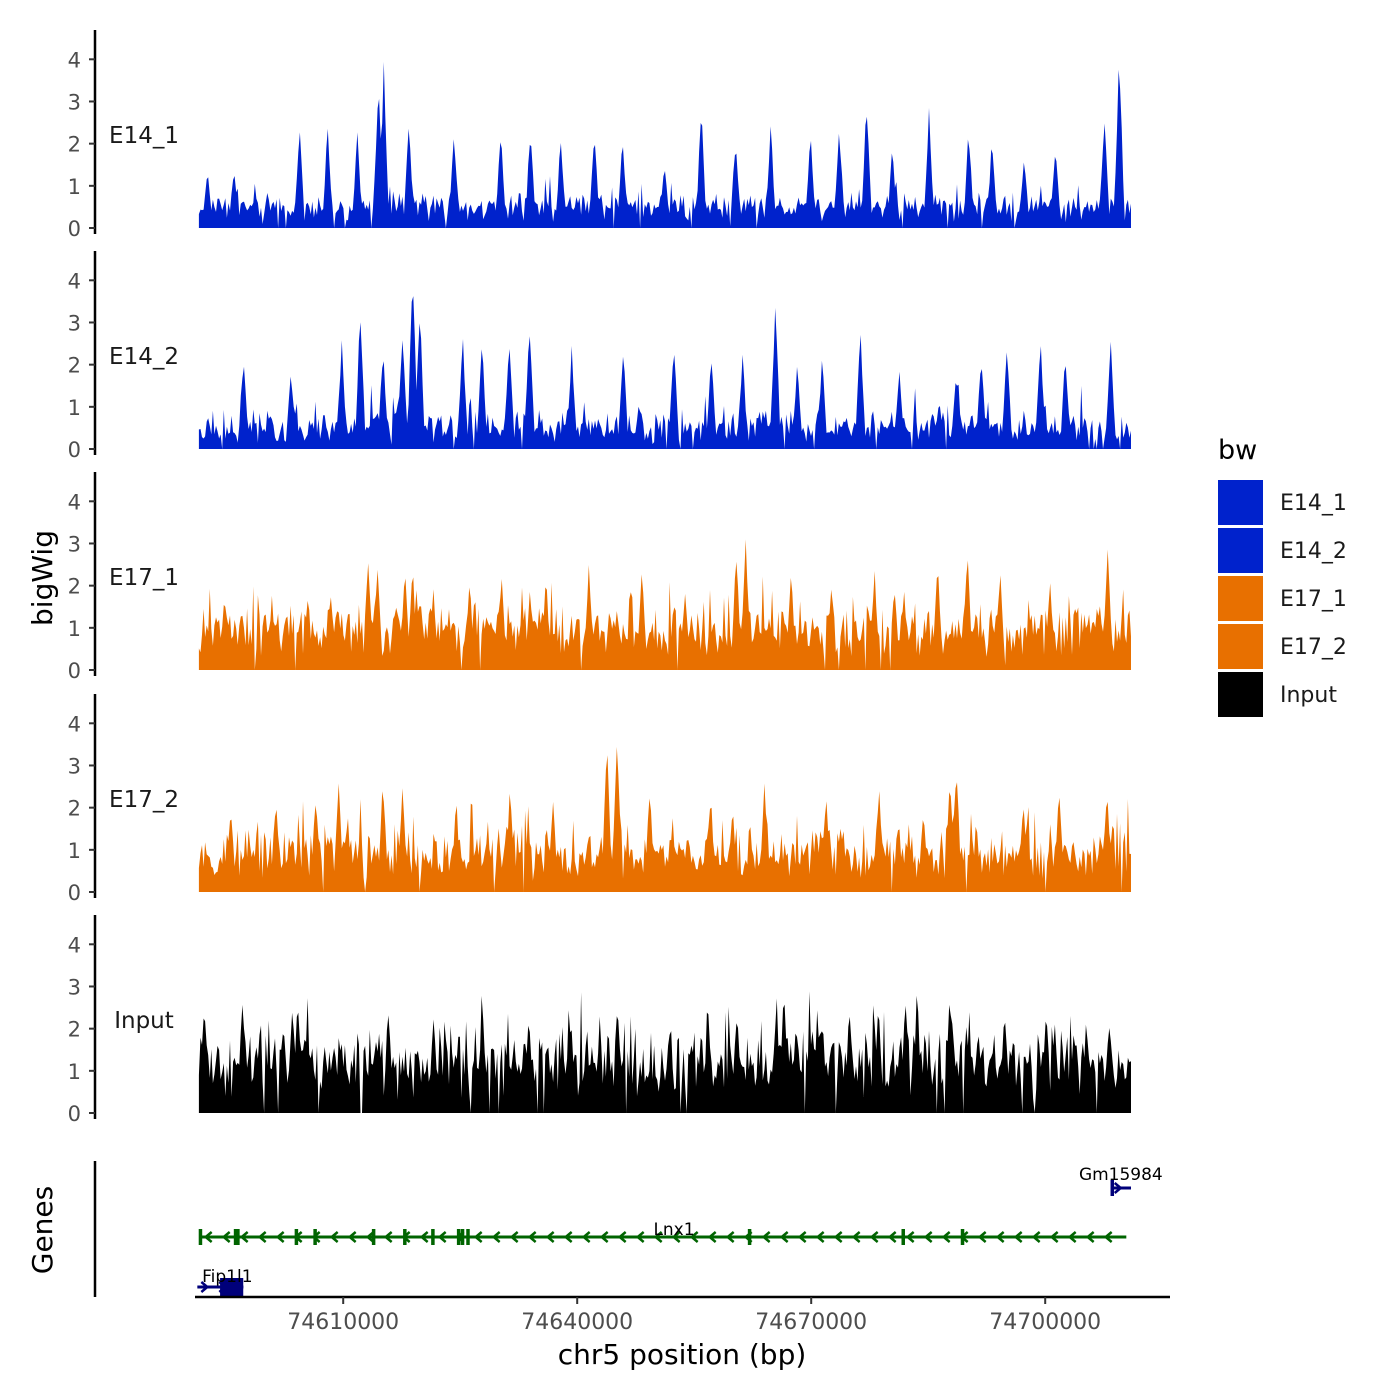 The height and width of the screenshot is (1400, 1400). I want to click on track-input: 0 1 2 3 4 Input, so click(599, 1020).